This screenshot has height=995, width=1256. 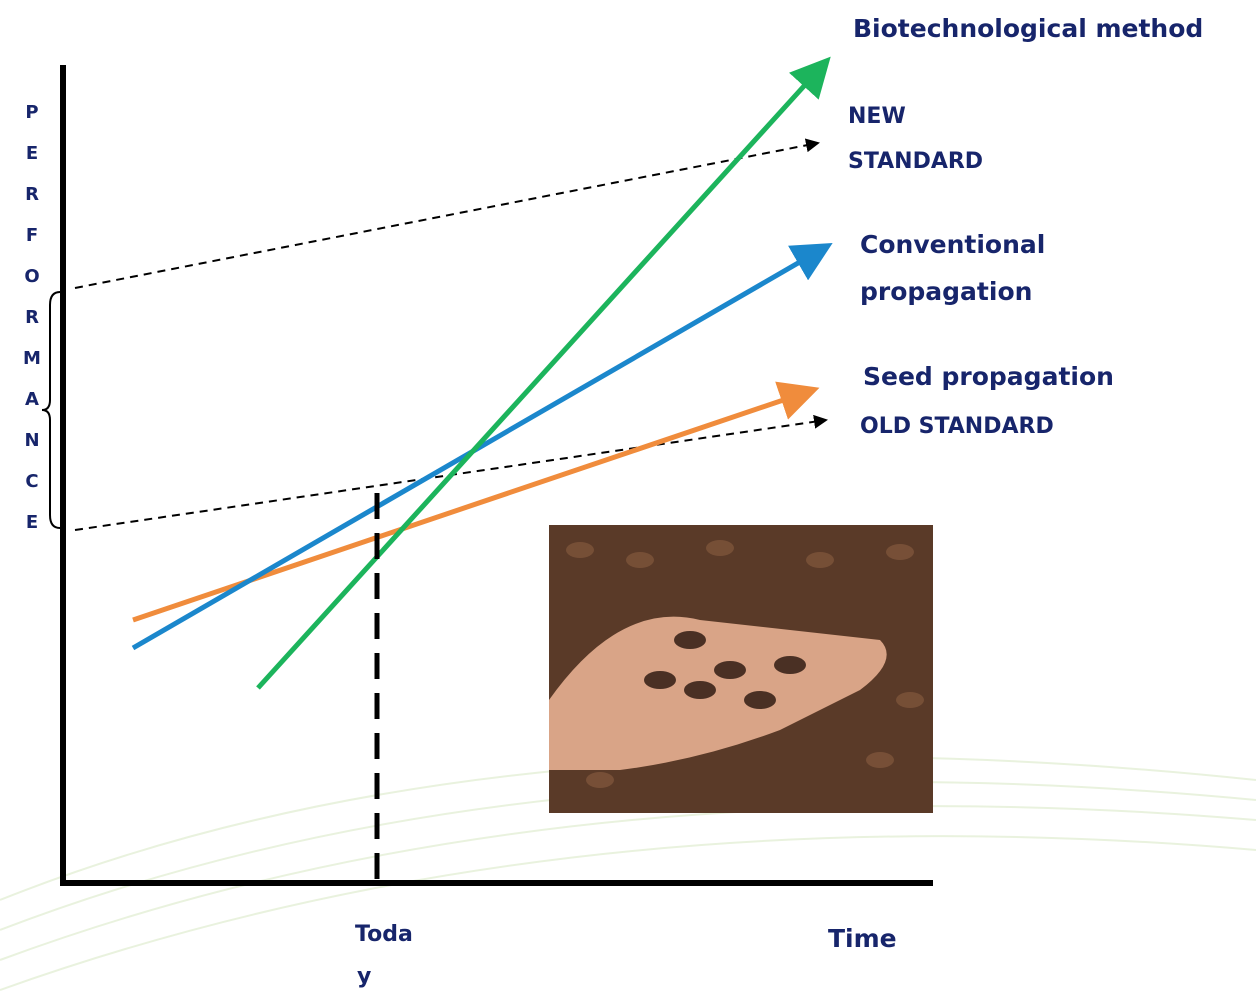 What do you see at coordinates (946, 291) in the screenshot?
I see `conventional-label: propagation` at bounding box center [946, 291].